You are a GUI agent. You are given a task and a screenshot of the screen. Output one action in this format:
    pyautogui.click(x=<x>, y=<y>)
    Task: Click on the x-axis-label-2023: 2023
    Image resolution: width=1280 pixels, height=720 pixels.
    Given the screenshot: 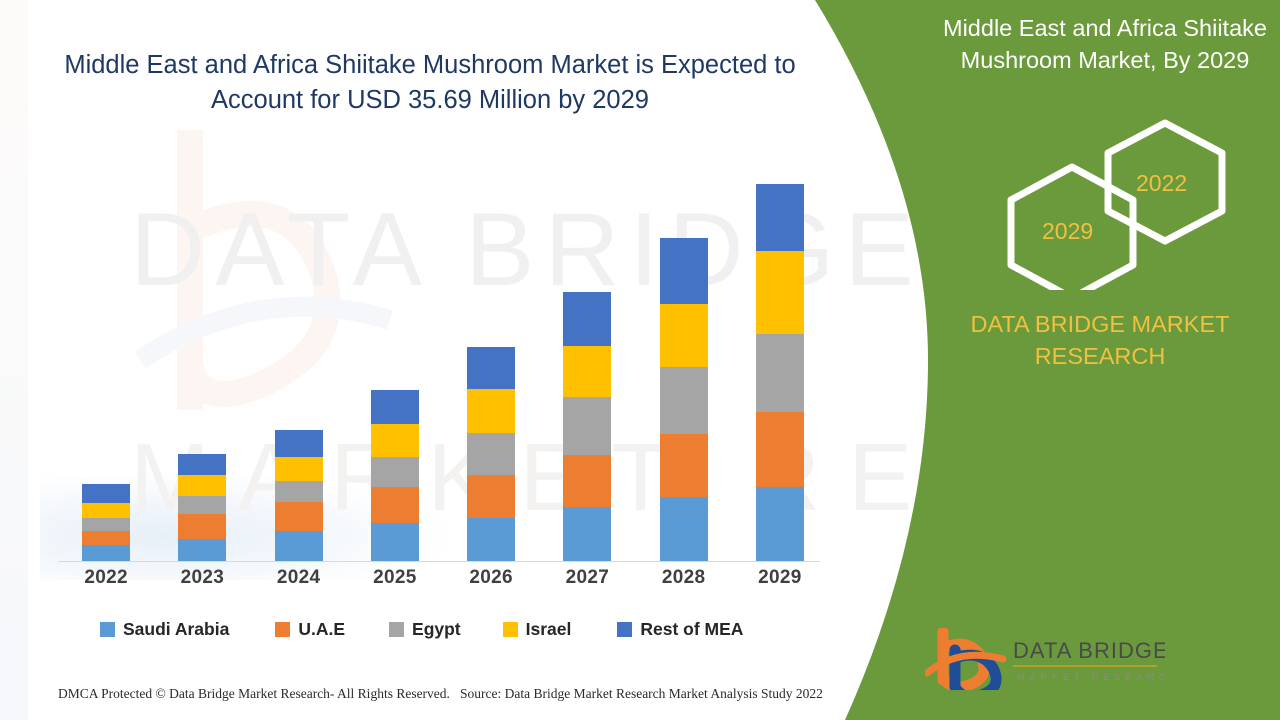 What is the action you would take?
    pyautogui.click(x=202, y=577)
    